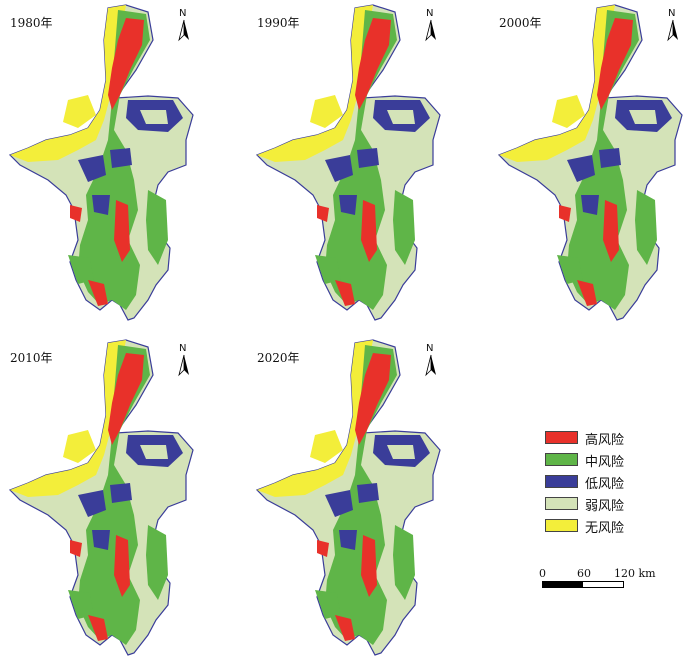  What do you see at coordinates (605, 484) in the screenshot?
I see `legend-label: 低风险` at bounding box center [605, 484].